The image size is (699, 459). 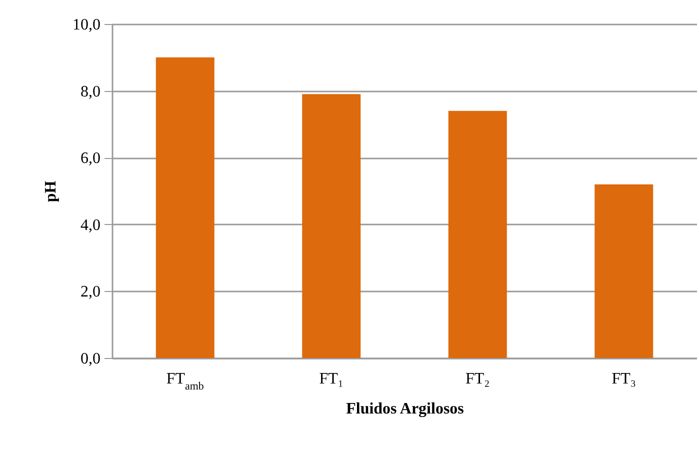 What do you see at coordinates (331, 379) in the screenshot?
I see `x-tick-label: FT₁` at bounding box center [331, 379].